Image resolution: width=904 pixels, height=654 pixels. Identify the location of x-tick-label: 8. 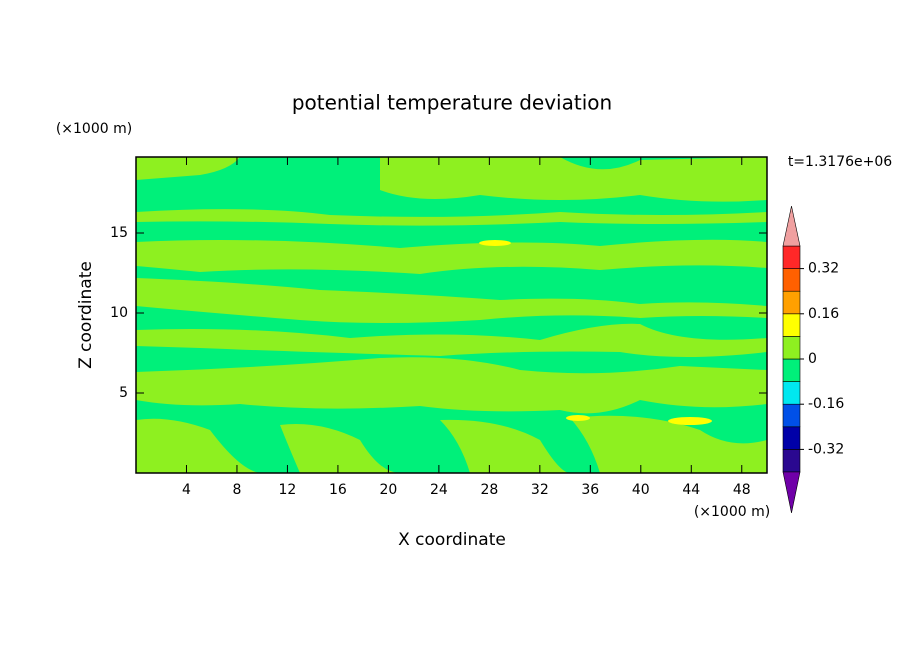
(236, 490).